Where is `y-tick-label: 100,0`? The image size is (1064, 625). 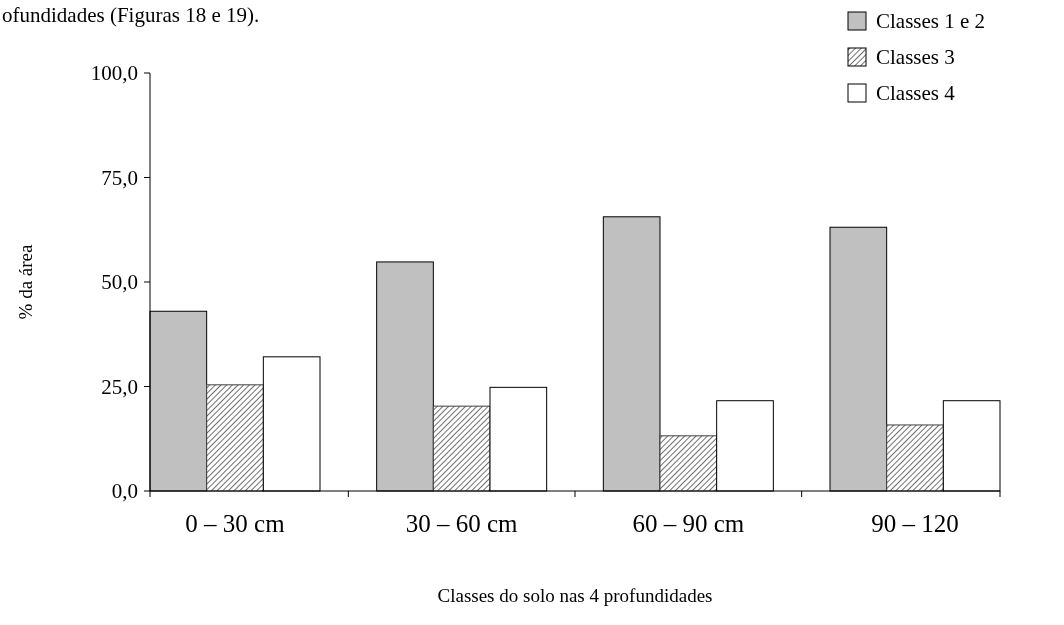
y-tick-label: 100,0 is located at coordinates (114, 73).